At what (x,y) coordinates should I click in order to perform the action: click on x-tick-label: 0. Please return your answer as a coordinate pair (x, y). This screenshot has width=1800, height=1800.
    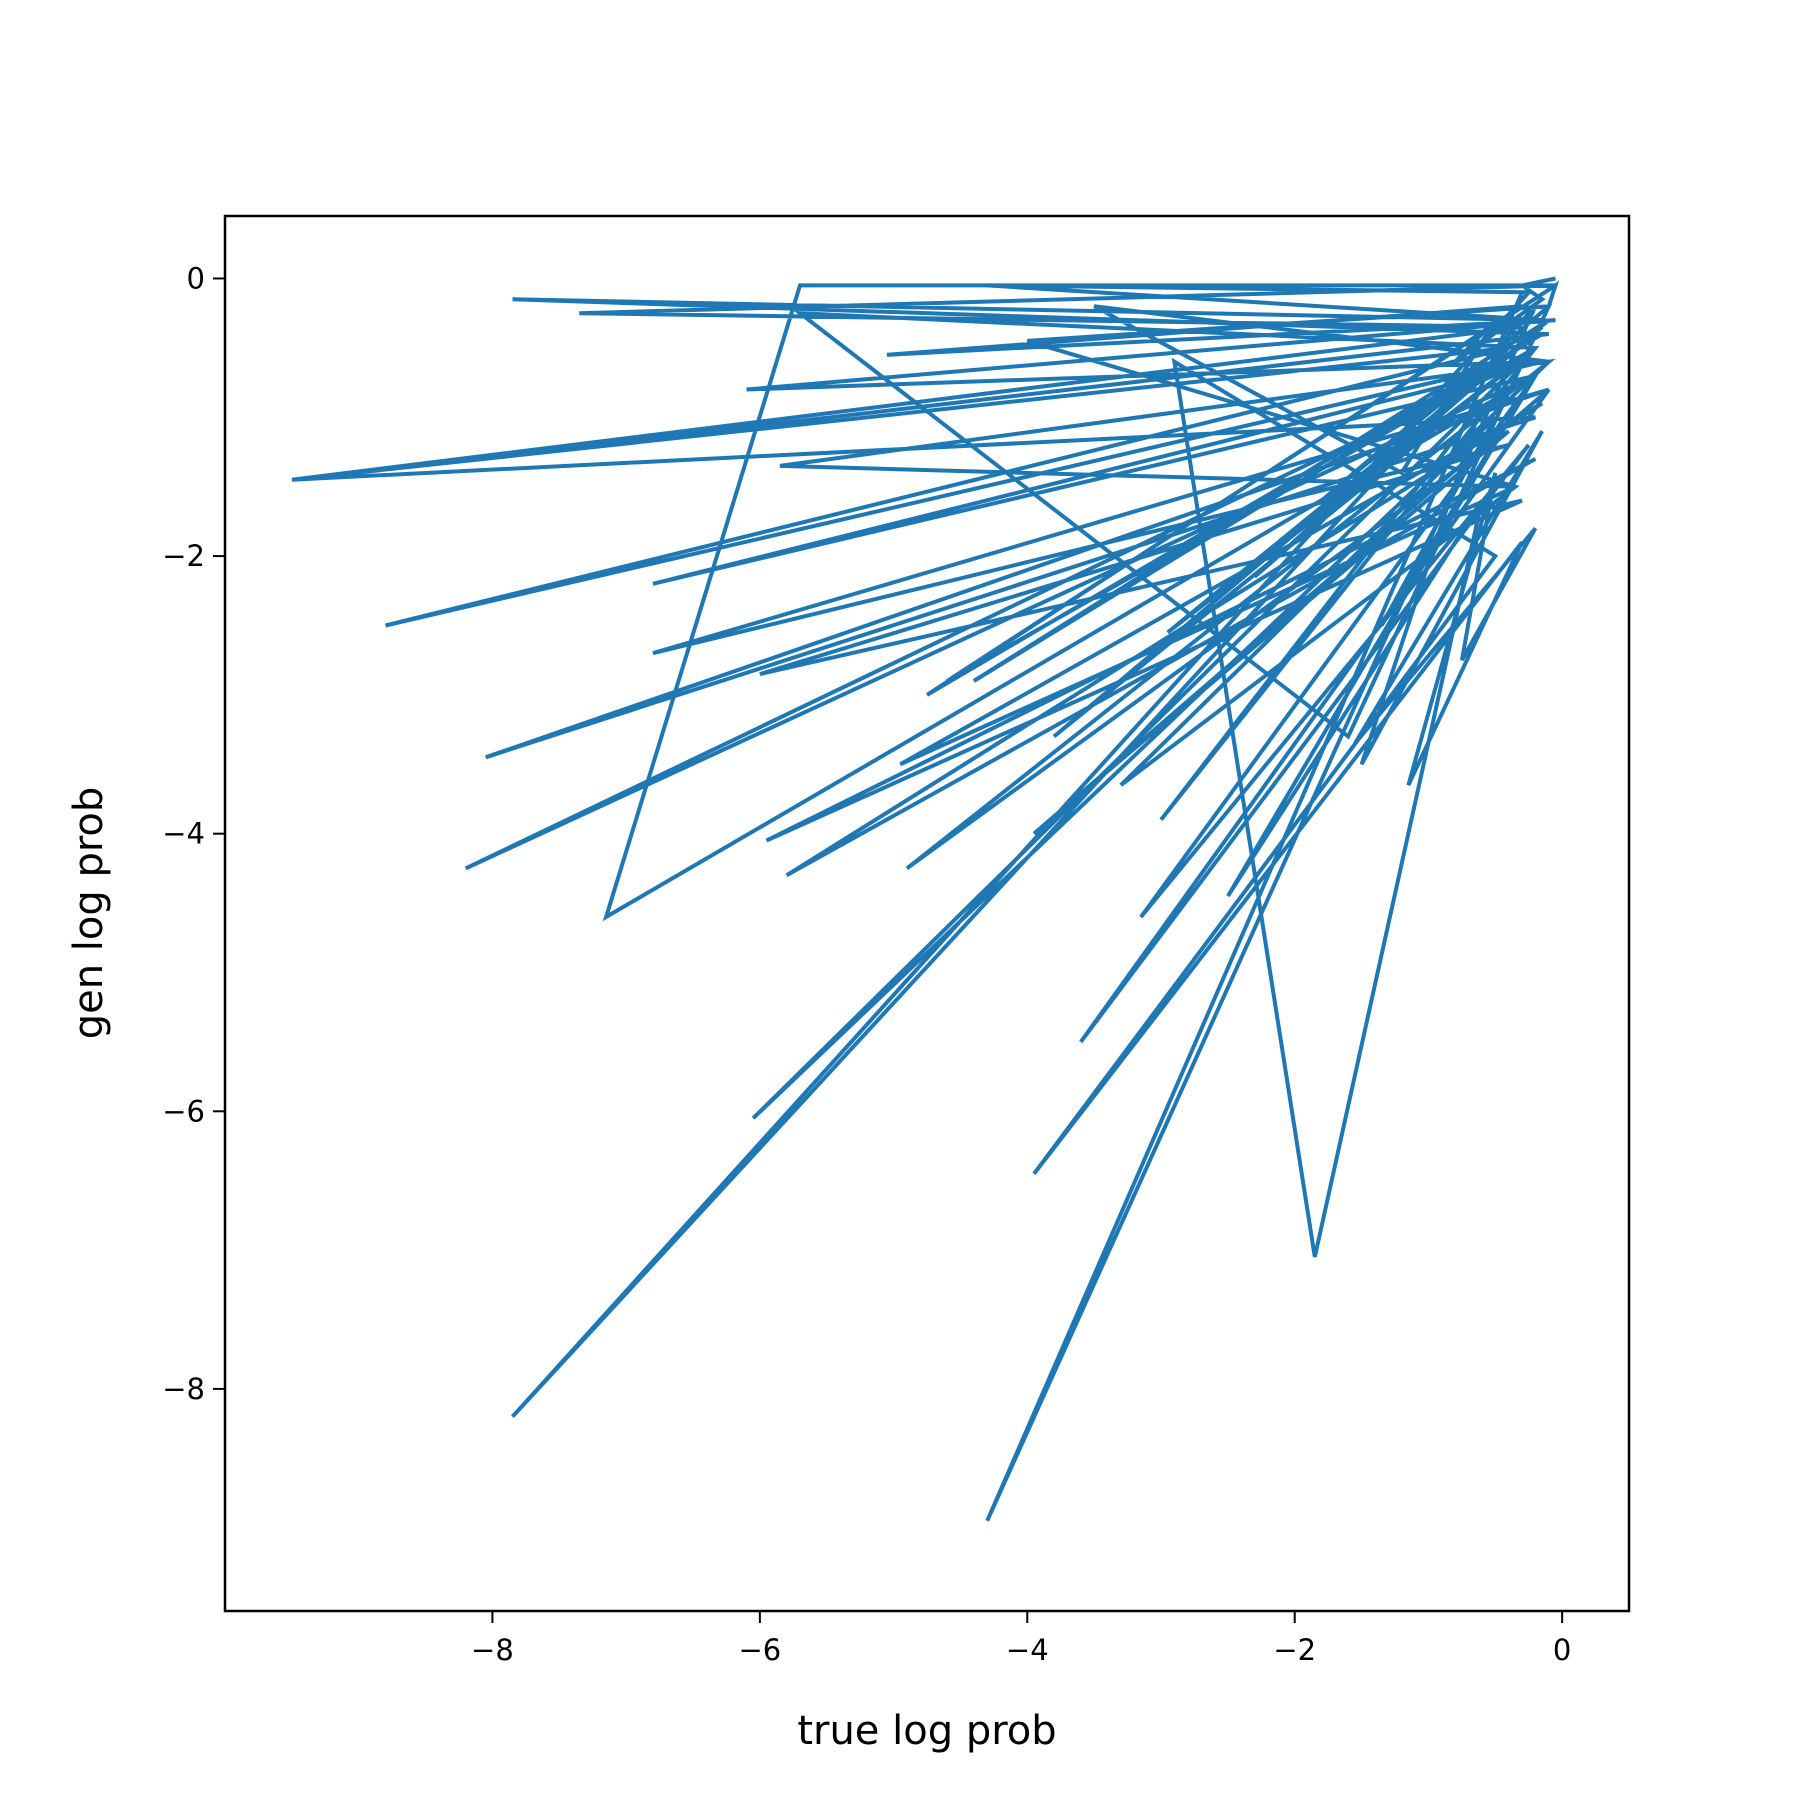
    Looking at the image, I should click on (1562, 1650).